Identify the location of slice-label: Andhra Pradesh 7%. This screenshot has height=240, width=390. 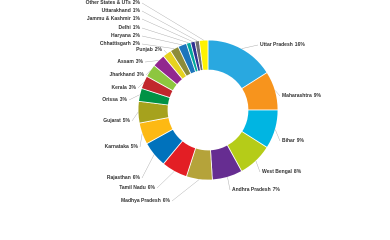
(256, 190).